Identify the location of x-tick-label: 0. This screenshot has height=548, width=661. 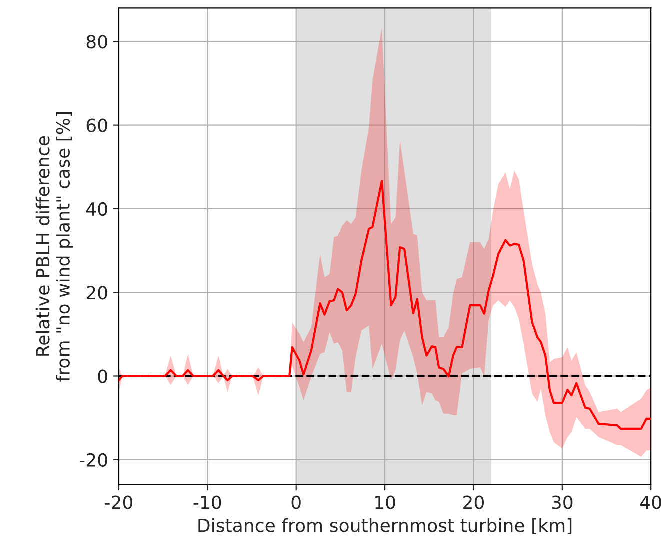
(296, 503).